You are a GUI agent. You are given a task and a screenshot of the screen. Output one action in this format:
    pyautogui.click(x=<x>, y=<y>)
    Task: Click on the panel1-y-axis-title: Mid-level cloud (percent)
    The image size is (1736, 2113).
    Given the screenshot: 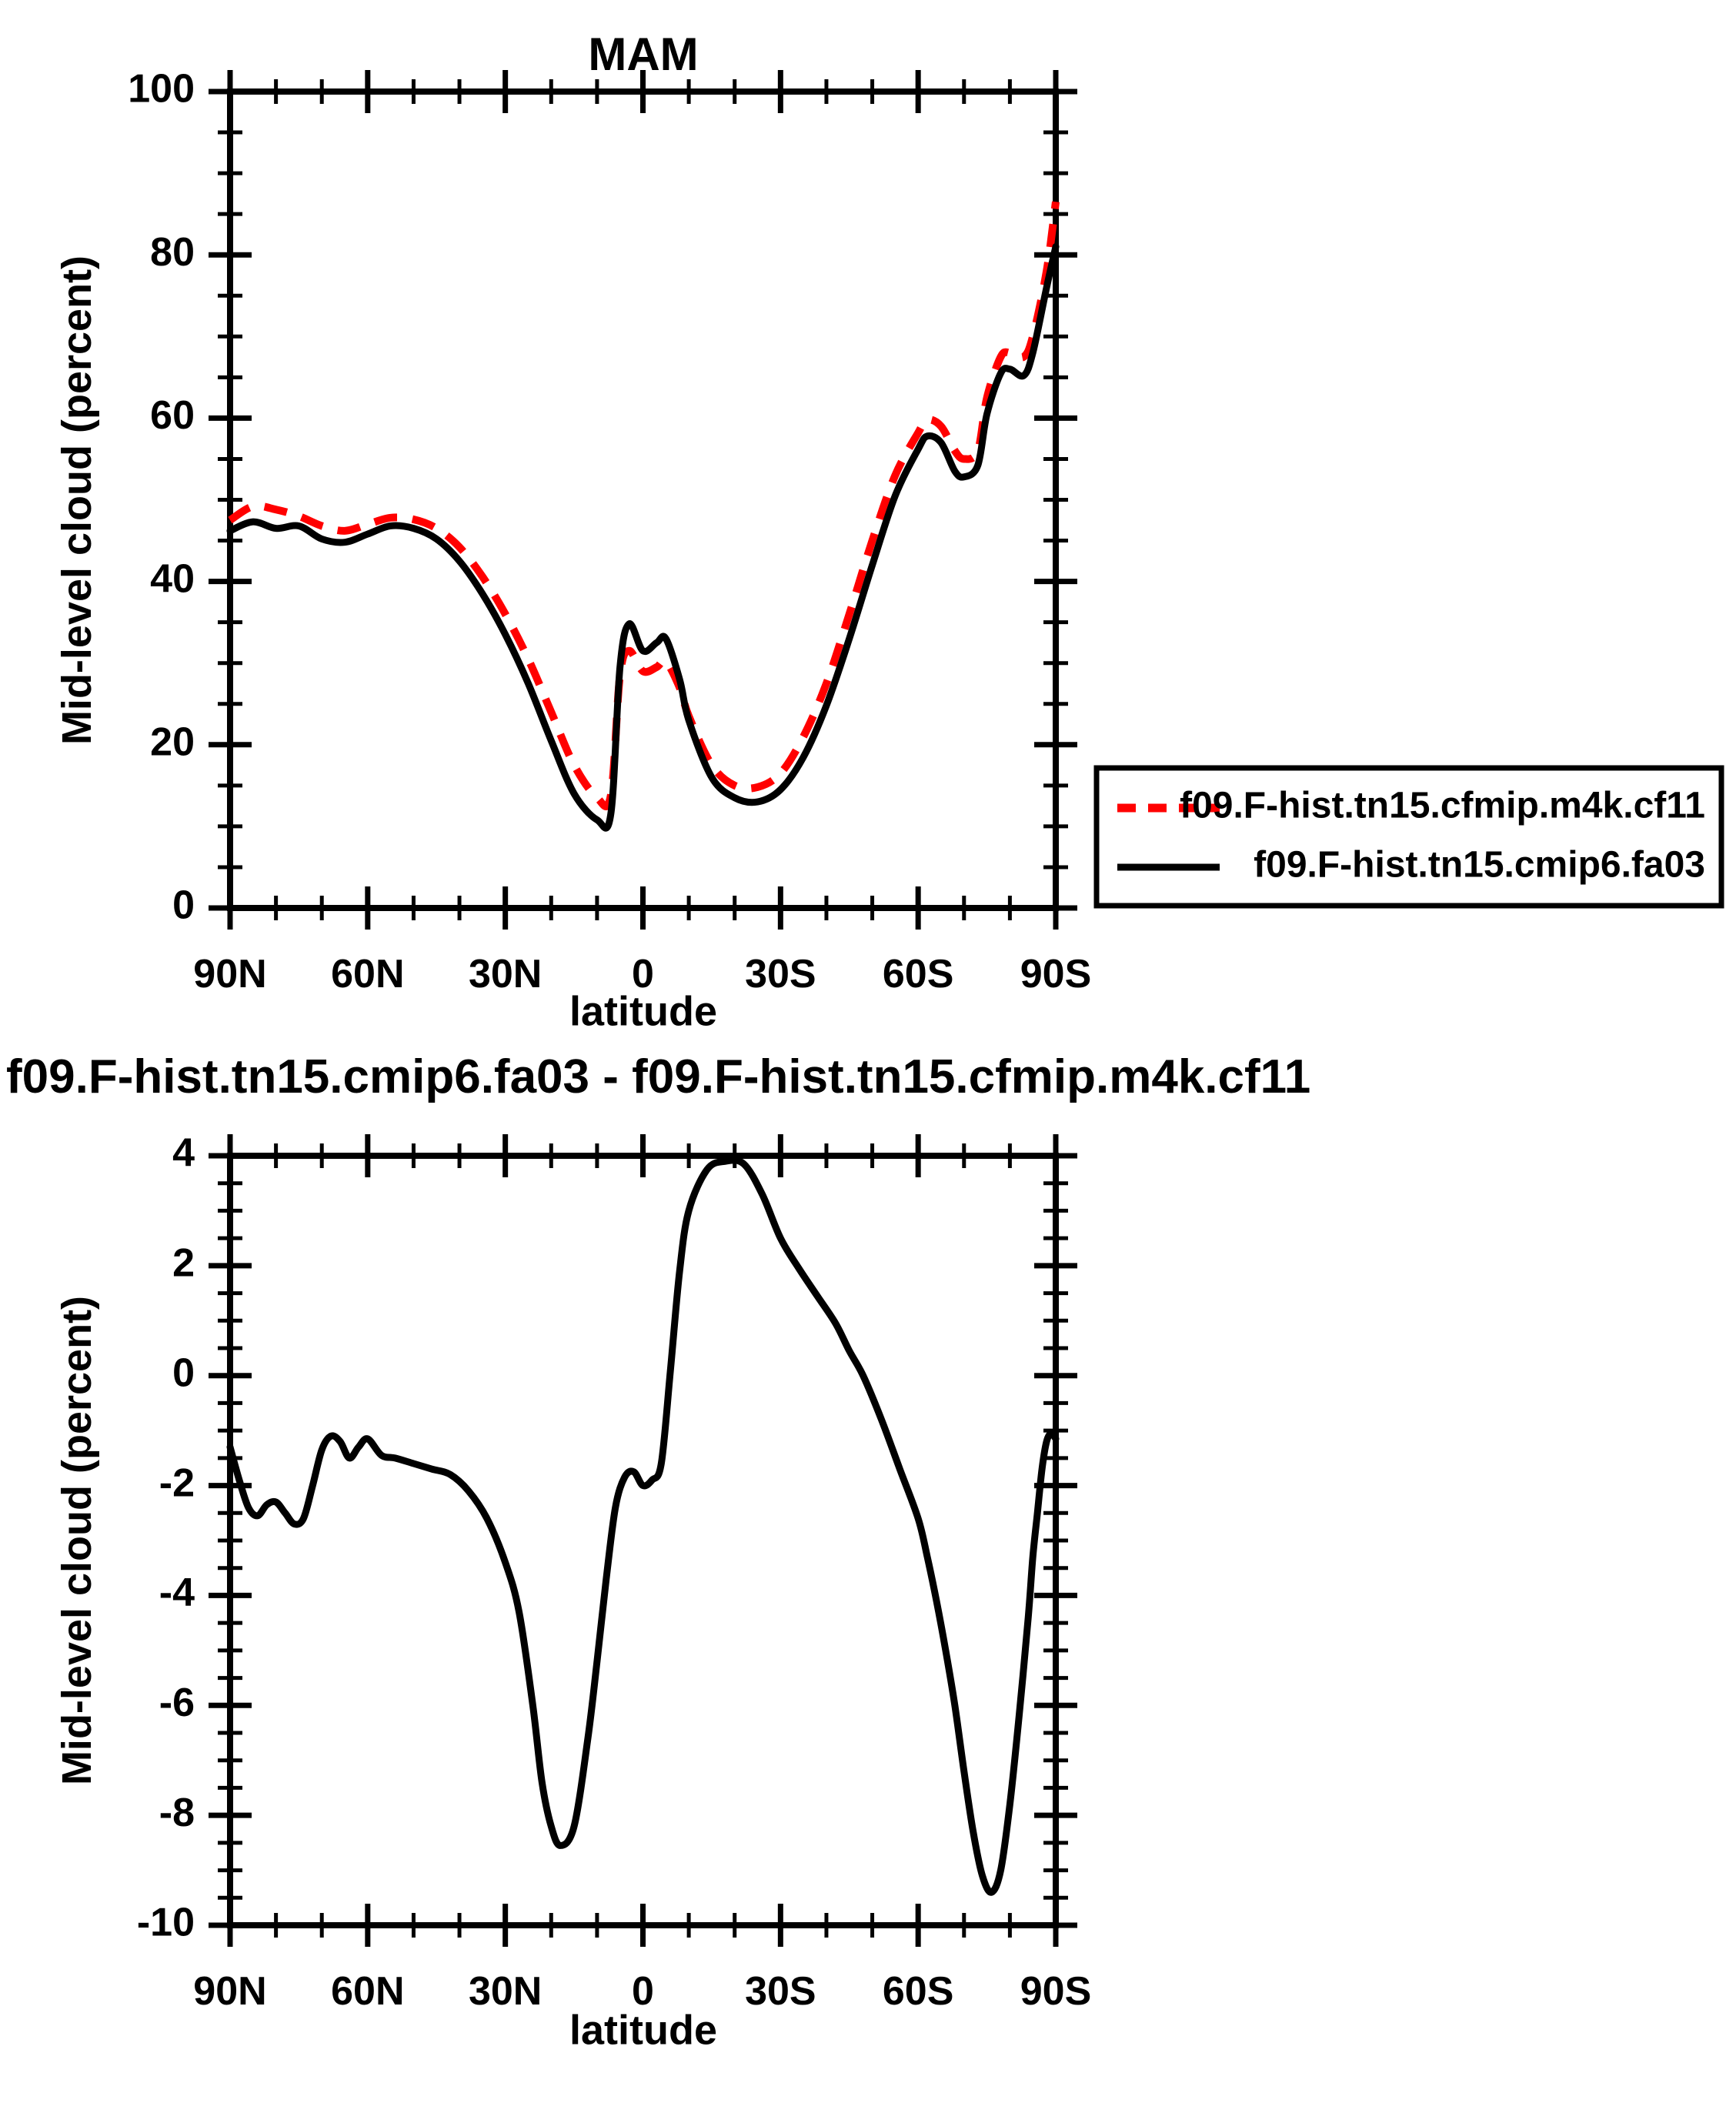 What is the action you would take?
    pyautogui.click(x=77, y=500)
    